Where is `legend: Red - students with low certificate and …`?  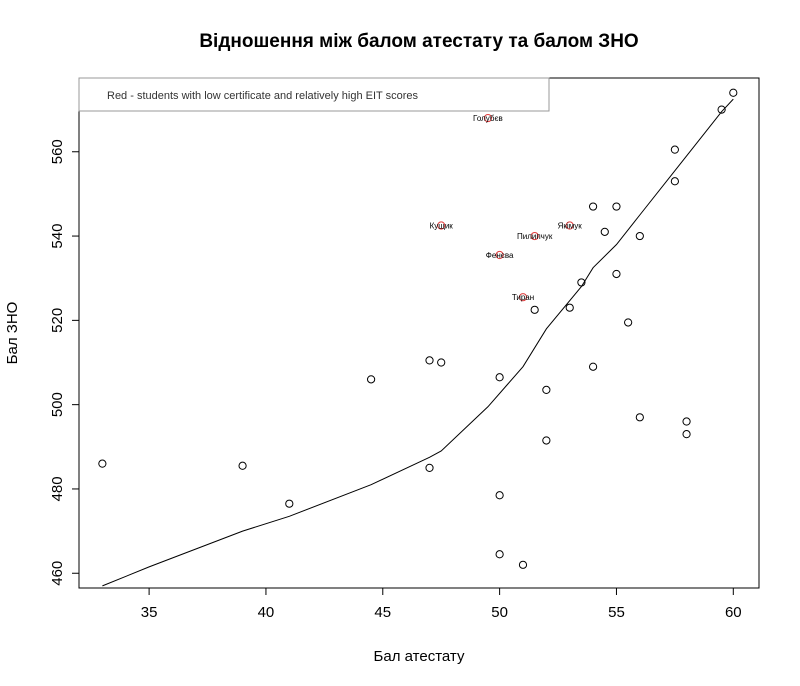 legend: Red - students with low certificate and … is located at coordinates (314, 94).